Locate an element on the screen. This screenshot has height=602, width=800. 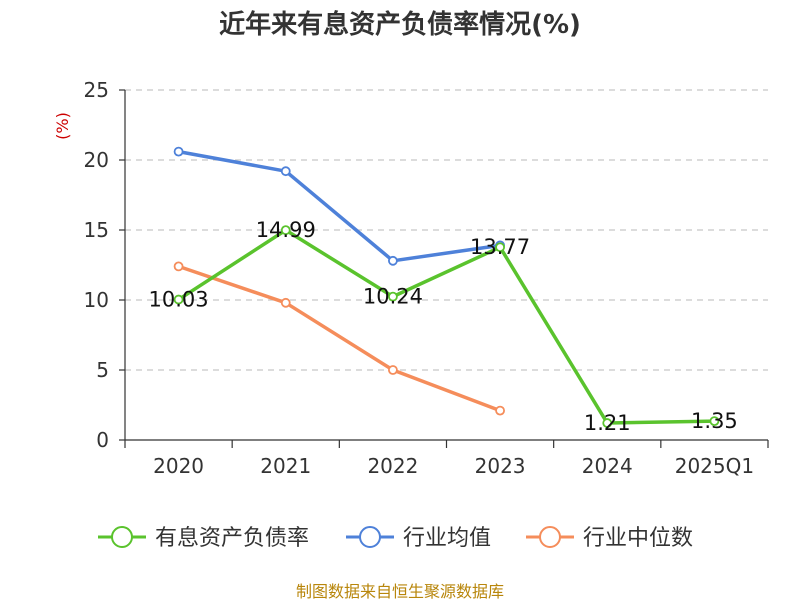
x-tick-label: 2025Q1 is located at coordinates (714, 466).